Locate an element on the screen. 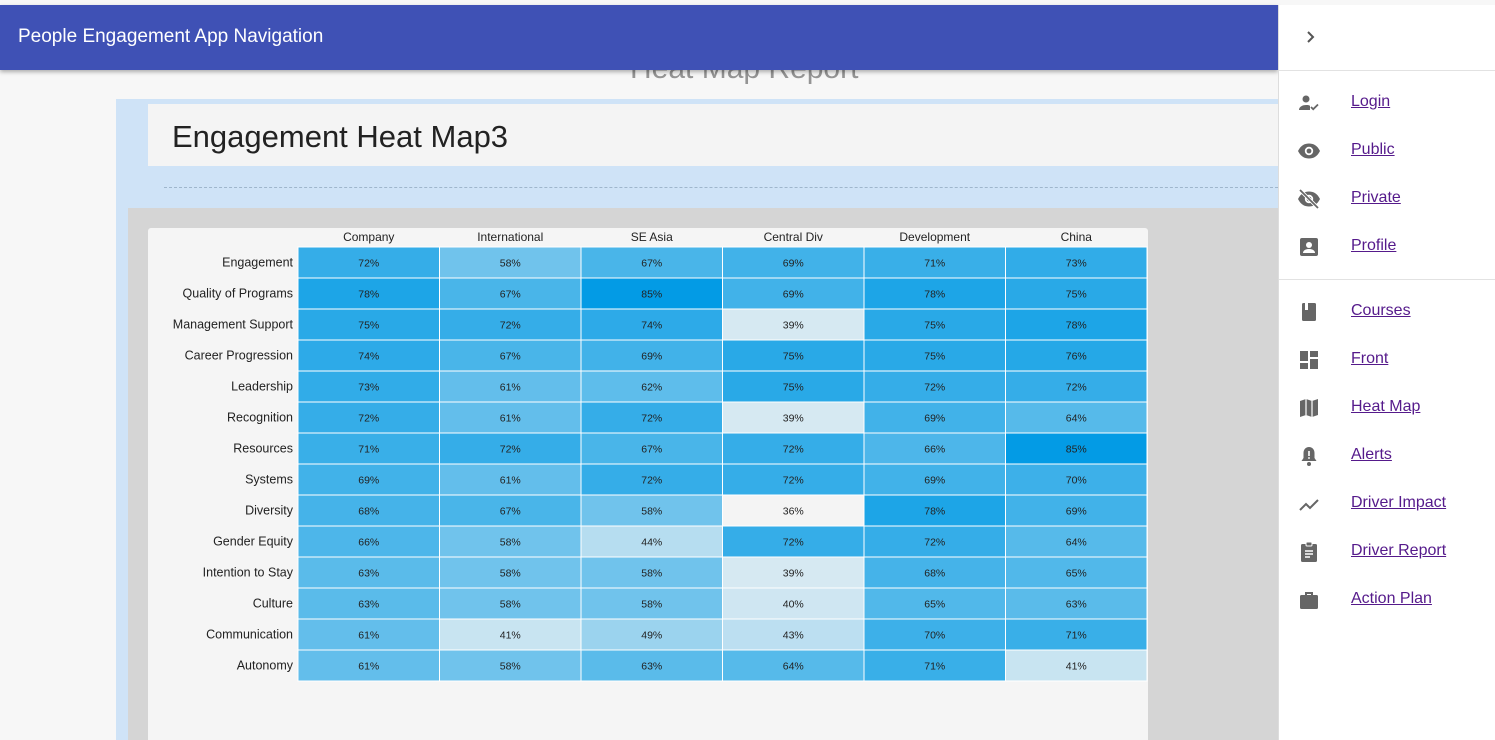  row-label: Engagement is located at coordinates (257, 263).